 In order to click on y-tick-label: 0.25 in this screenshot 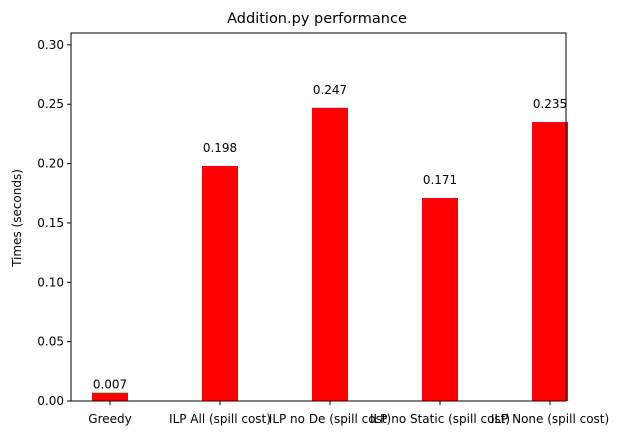, I will do `click(50, 104)`.